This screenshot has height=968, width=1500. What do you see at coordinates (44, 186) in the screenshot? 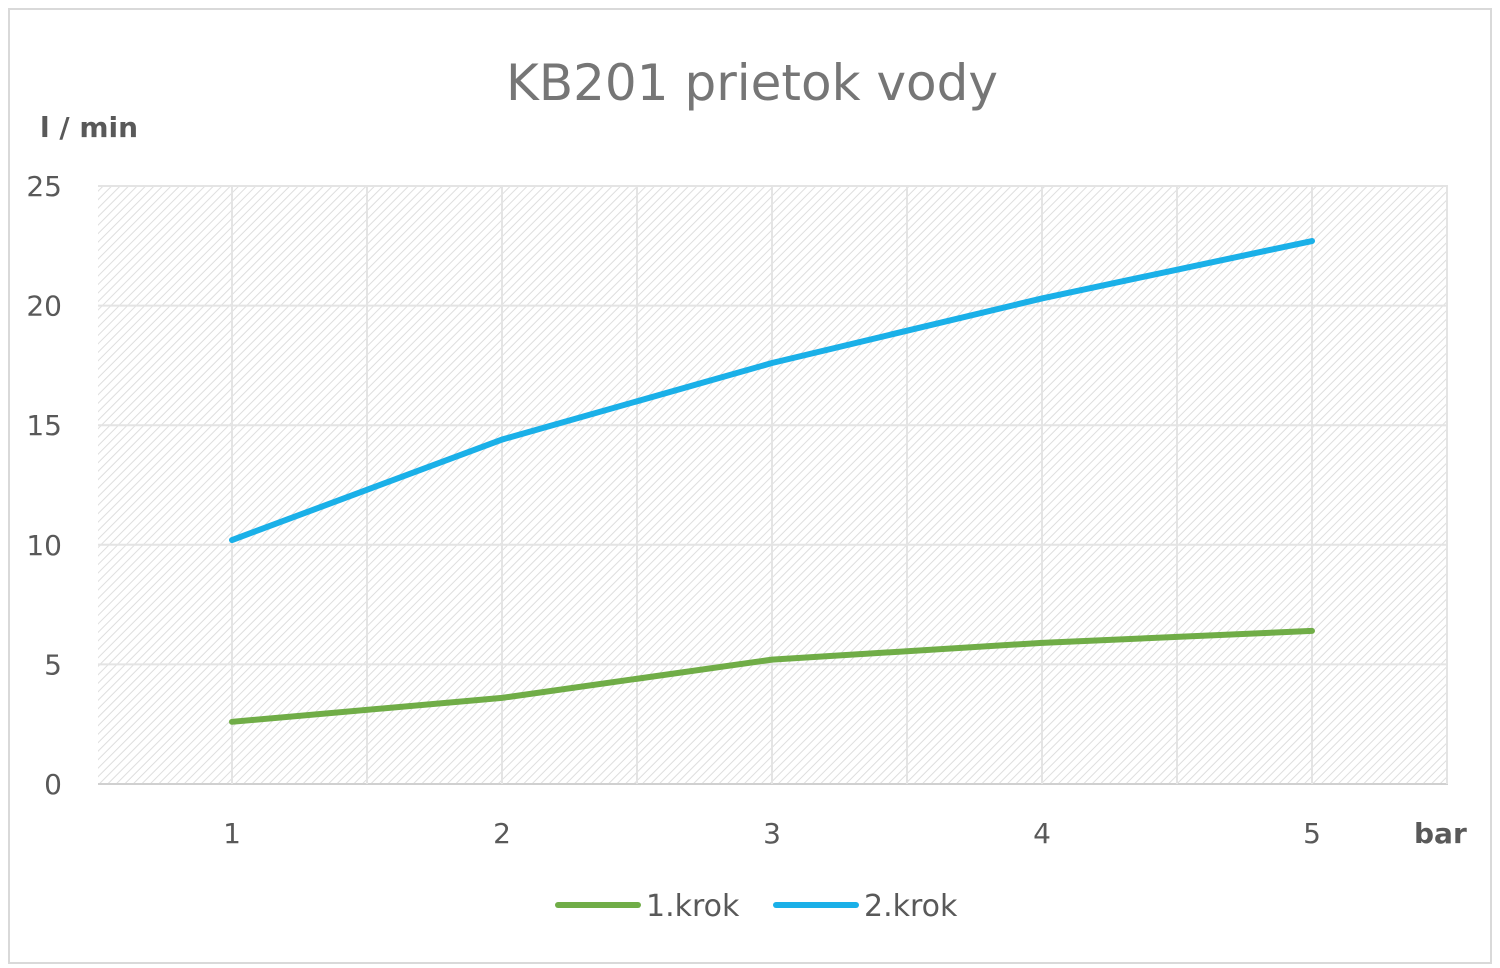
I see `y-tick-label: 25` at bounding box center [44, 186].